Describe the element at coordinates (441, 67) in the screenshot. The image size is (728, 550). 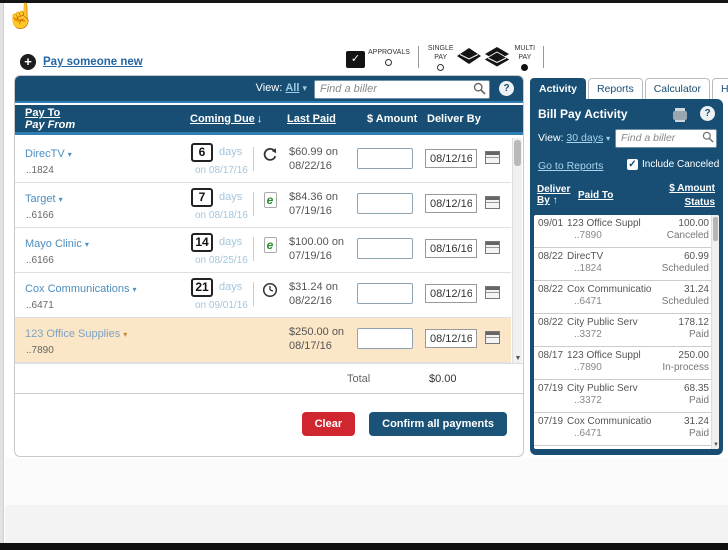
I see `single-pay-radio` at that location.